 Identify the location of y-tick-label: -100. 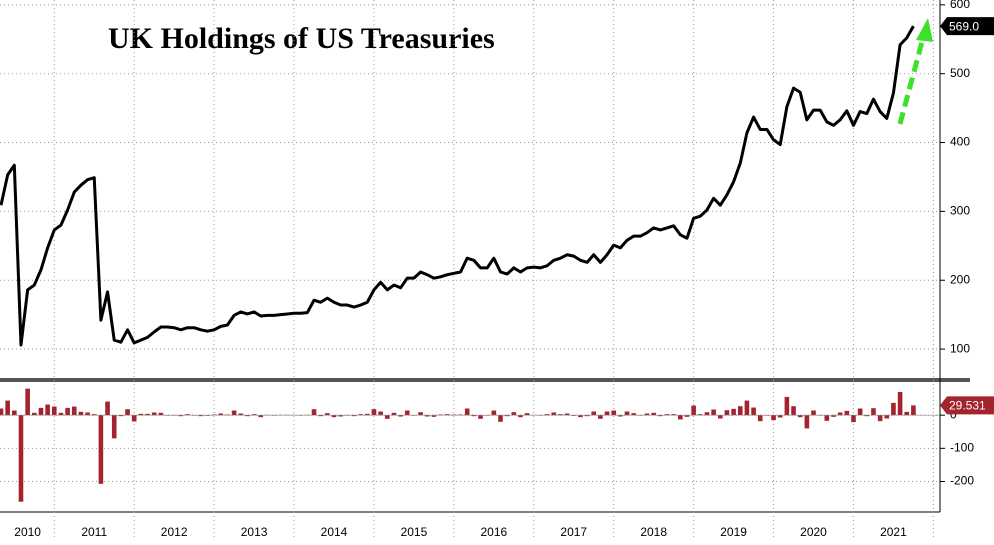
(962, 447).